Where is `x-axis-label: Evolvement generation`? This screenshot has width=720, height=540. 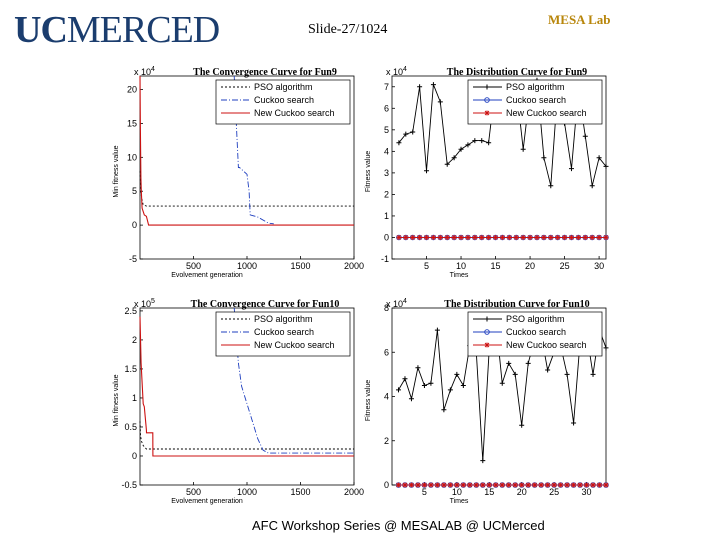 x-axis-label: Evolvement generation is located at coordinates (207, 275).